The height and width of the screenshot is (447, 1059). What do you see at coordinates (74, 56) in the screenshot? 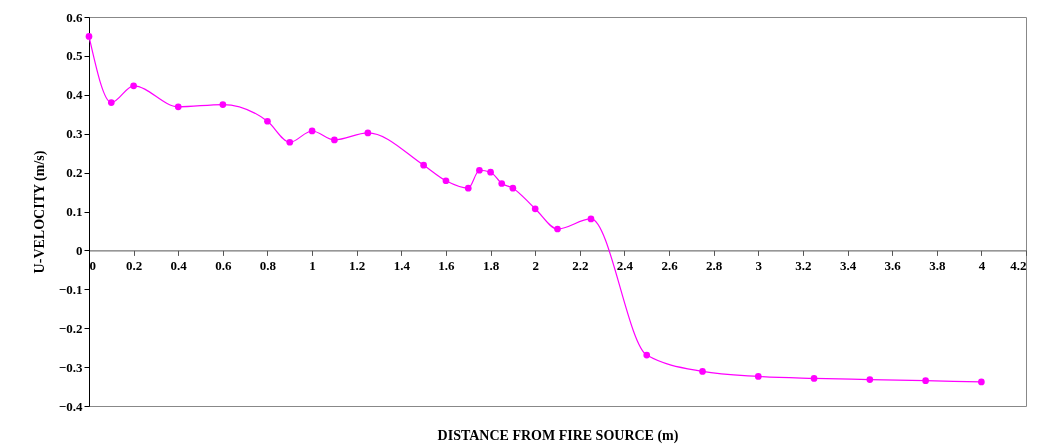
I see `y-tick-label: 0.5` at bounding box center [74, 56].